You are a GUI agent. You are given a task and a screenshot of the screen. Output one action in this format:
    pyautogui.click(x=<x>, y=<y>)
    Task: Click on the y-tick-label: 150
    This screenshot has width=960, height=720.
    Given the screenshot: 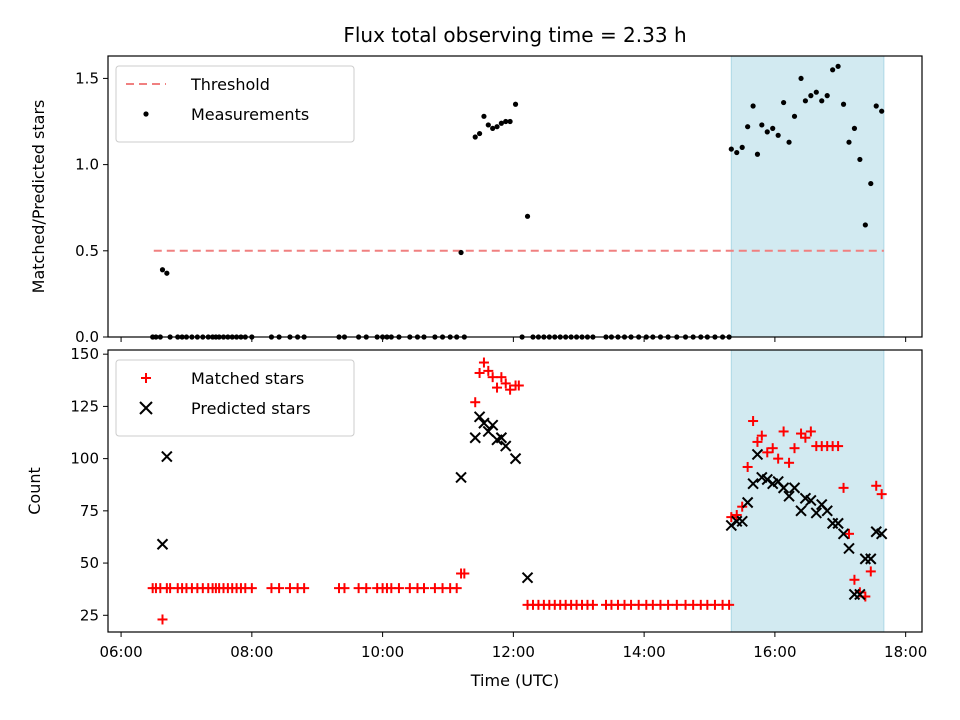 What is the action you would take?
    pyautogui.click(x=84, y=354)
    